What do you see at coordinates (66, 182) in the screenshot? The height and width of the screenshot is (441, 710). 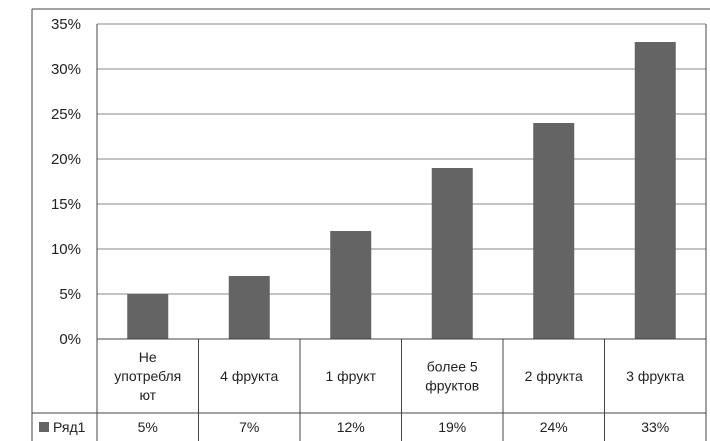 I see `y-axis-ticks: 0% 5% 10% 15% 20% 25% 30% 35%` at bounding box center [66, 182].